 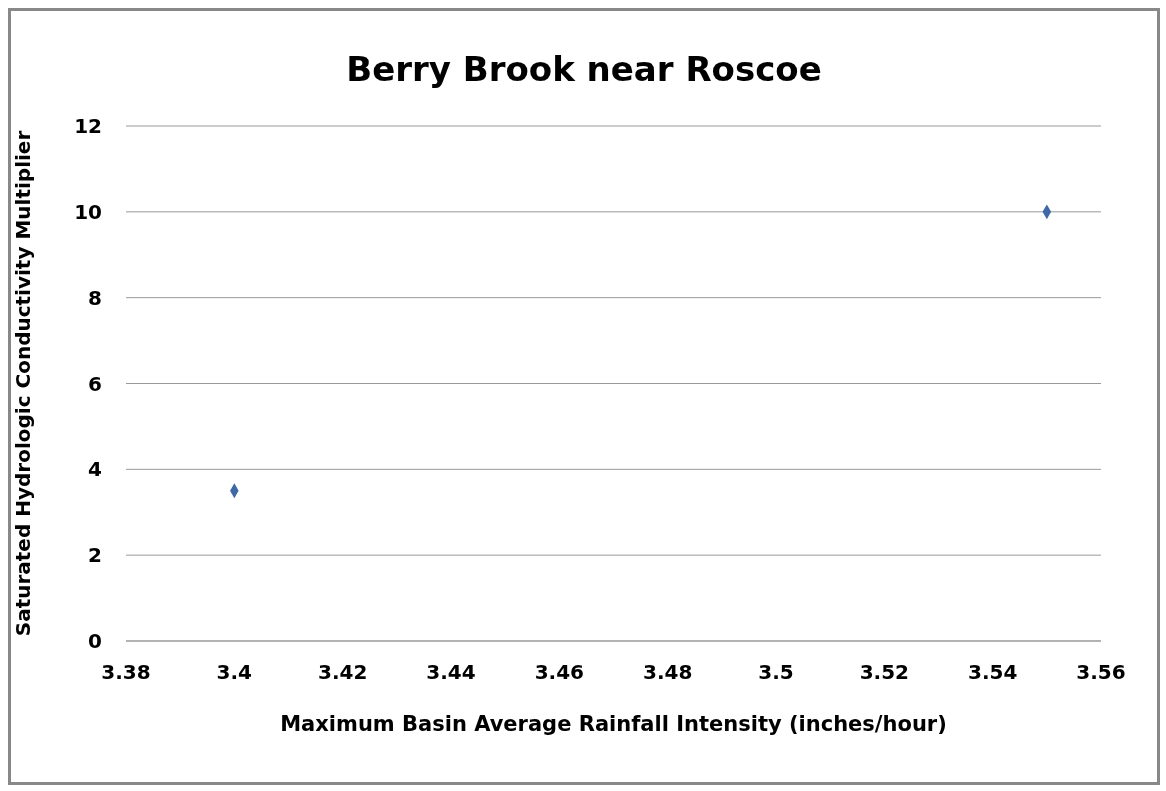 What do you see at coordinates (584, 69) in the screenshot?
I see `chart-title: Berry Brook near Roscoe` at bounding box center [584, 69].